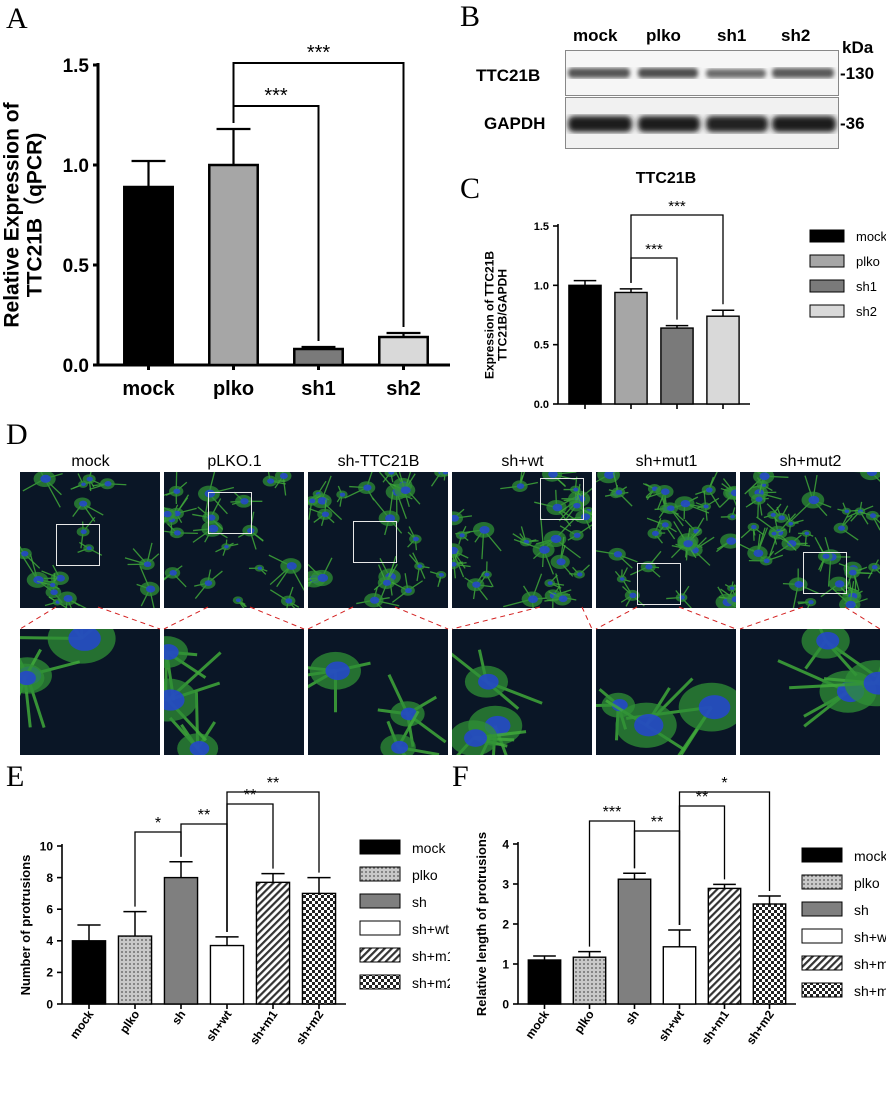 Image resolution: width=886 pixels, height=1096 pixels. I want to click on legend-label: sh+wt, so click(870, 937).